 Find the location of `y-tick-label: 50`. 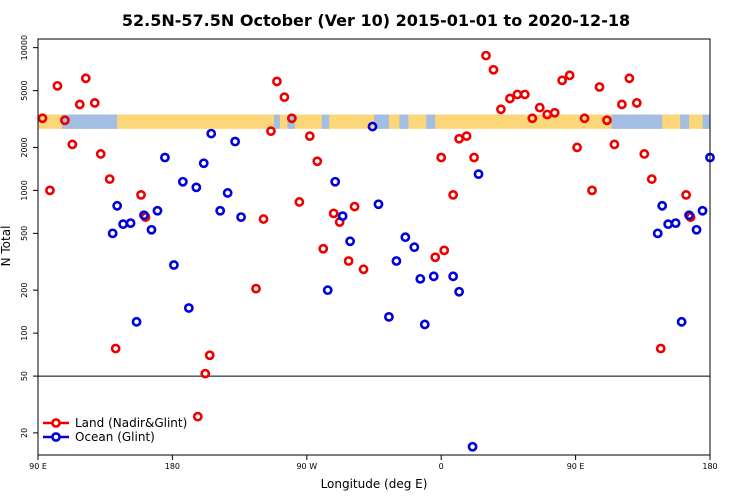

y-tick-label: 50 is located at coordinates (24, 376).